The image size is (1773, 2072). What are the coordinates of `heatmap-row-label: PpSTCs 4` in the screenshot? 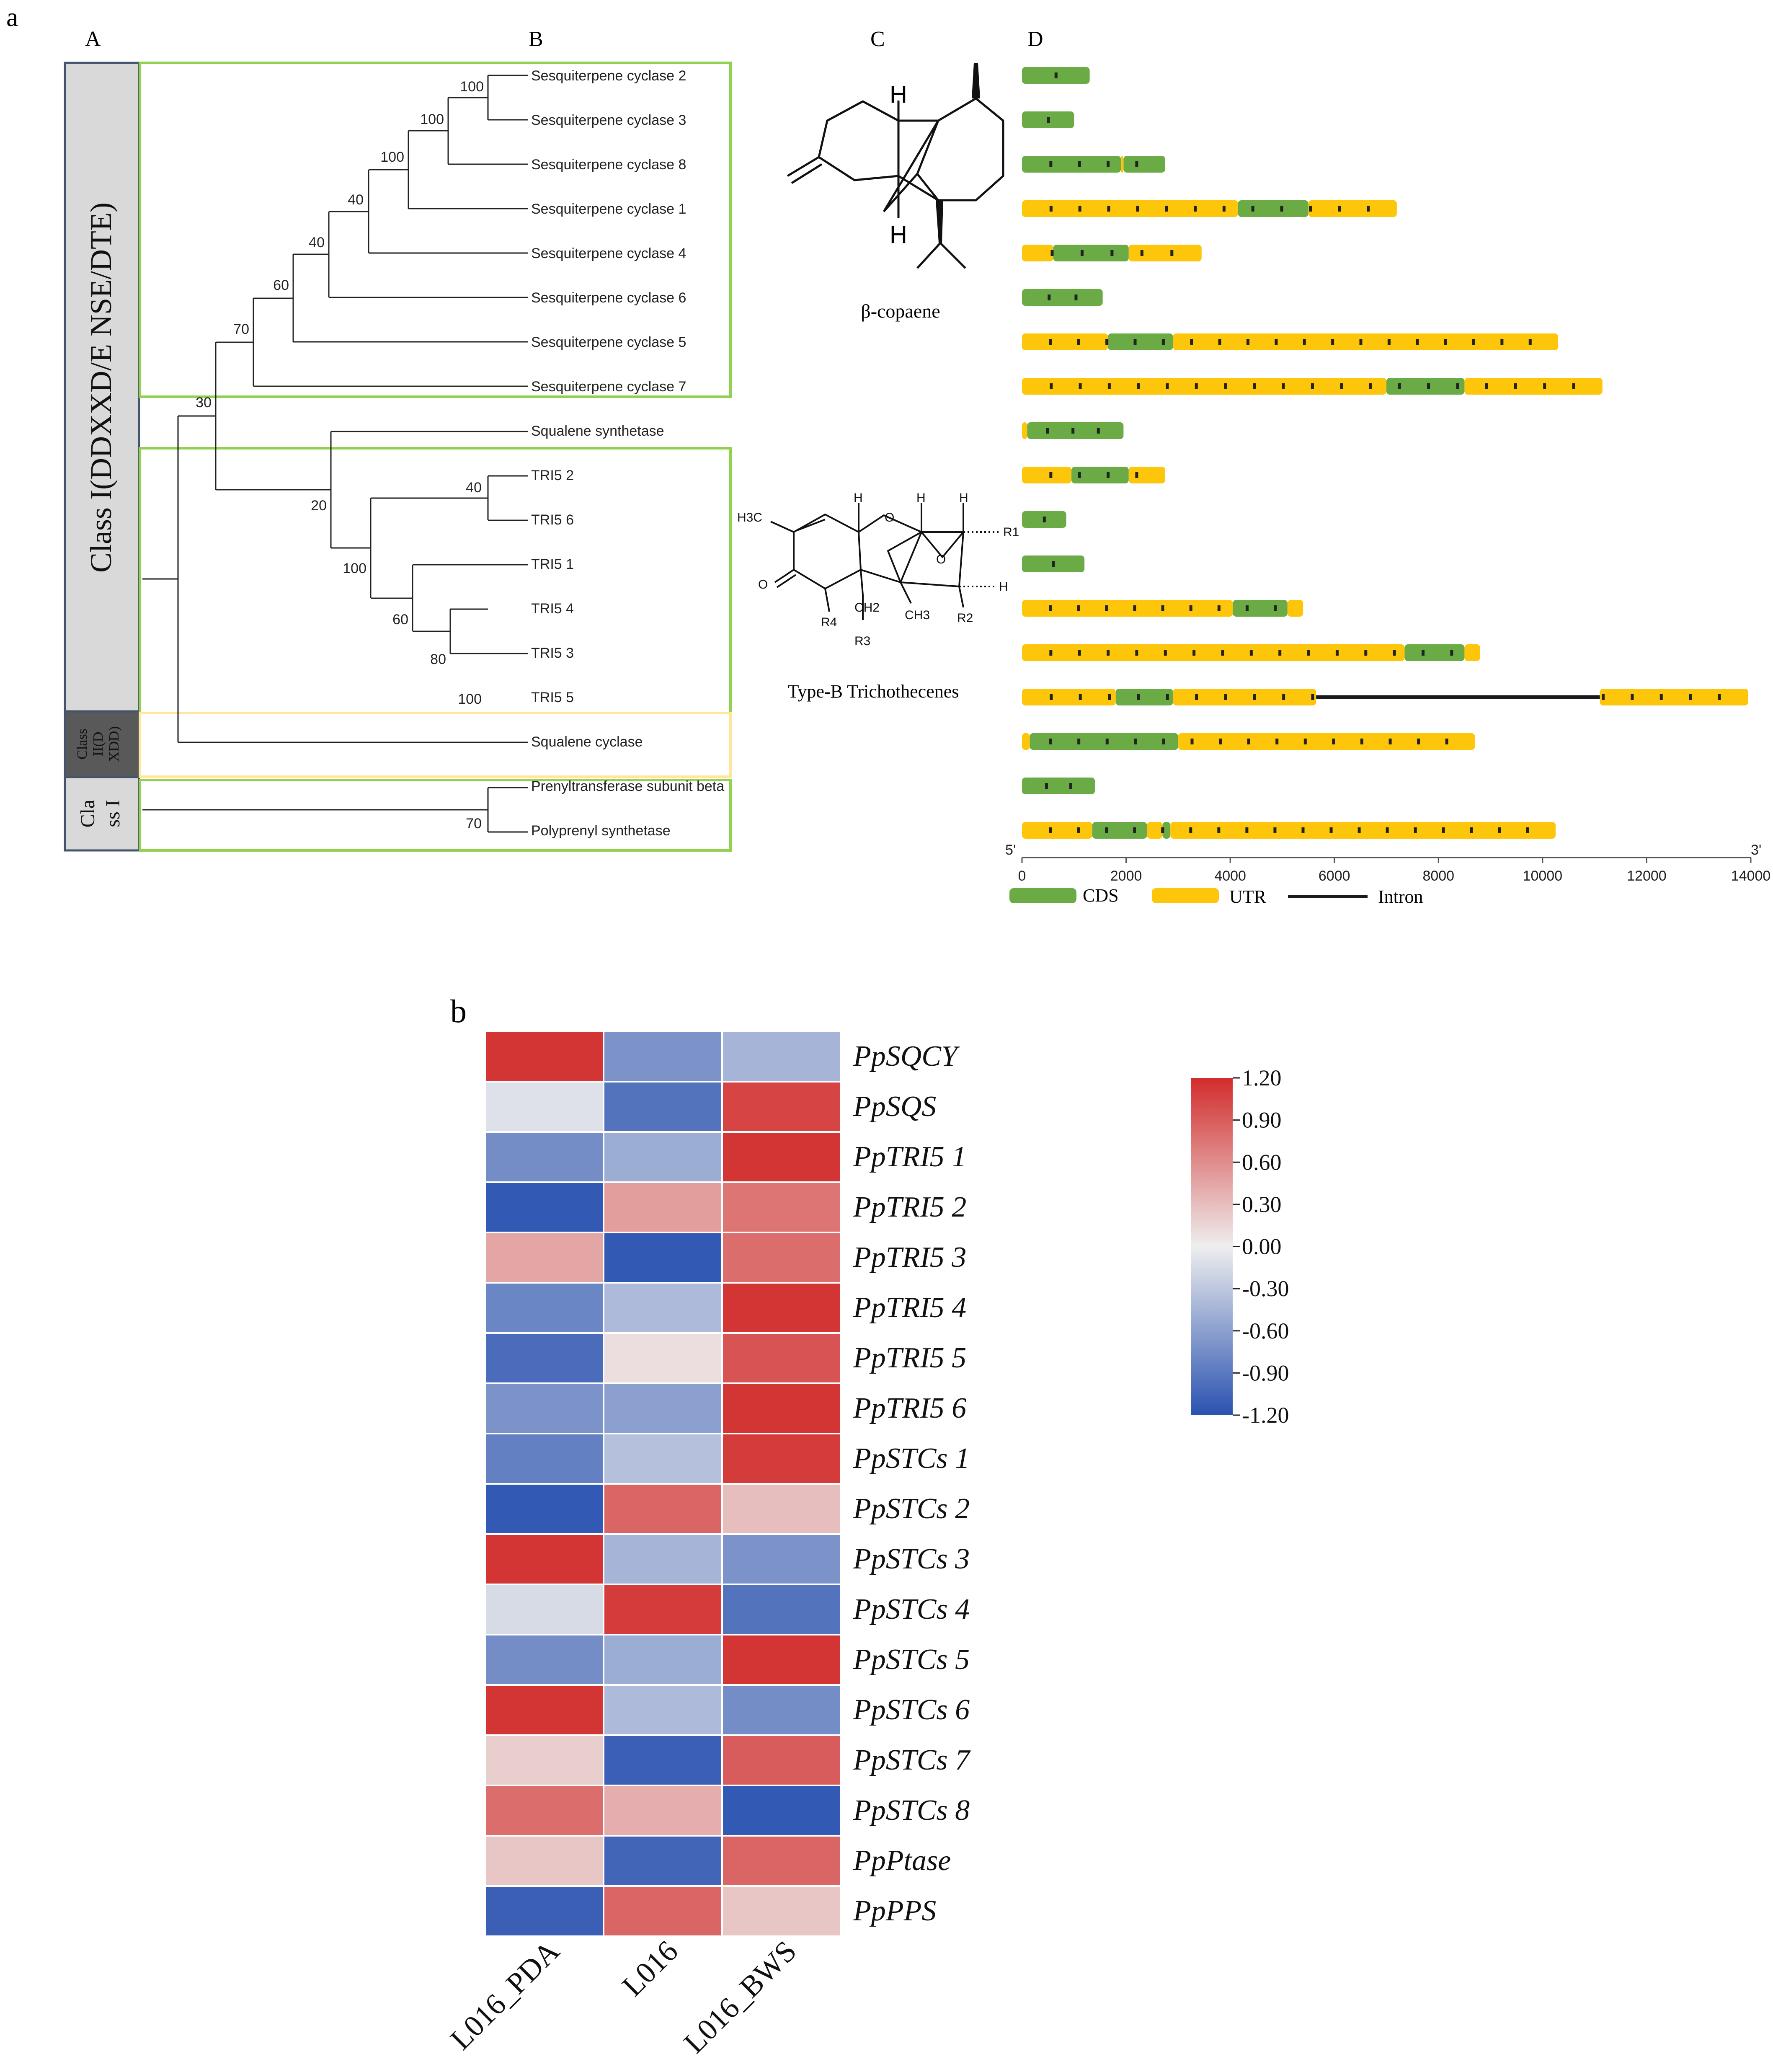 It's located at (911, 1609).